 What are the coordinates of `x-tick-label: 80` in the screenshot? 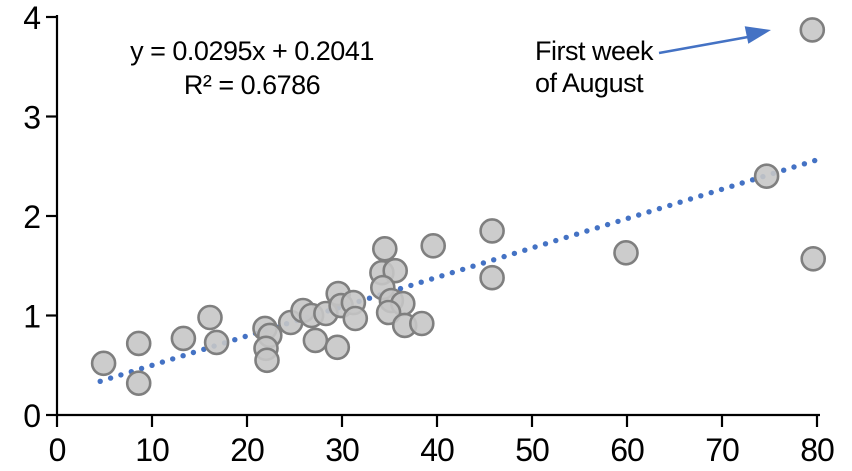 It's located at (817, 450).